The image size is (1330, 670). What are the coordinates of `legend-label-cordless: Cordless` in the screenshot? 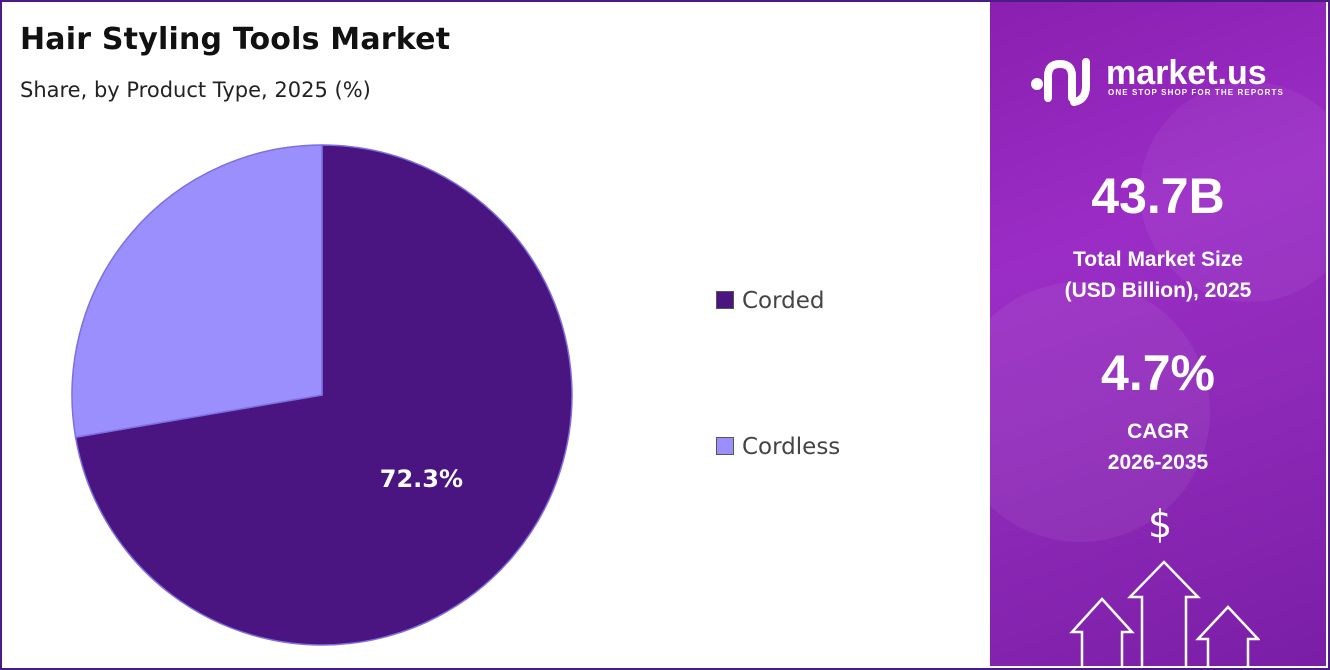 It's located at (791, 447).